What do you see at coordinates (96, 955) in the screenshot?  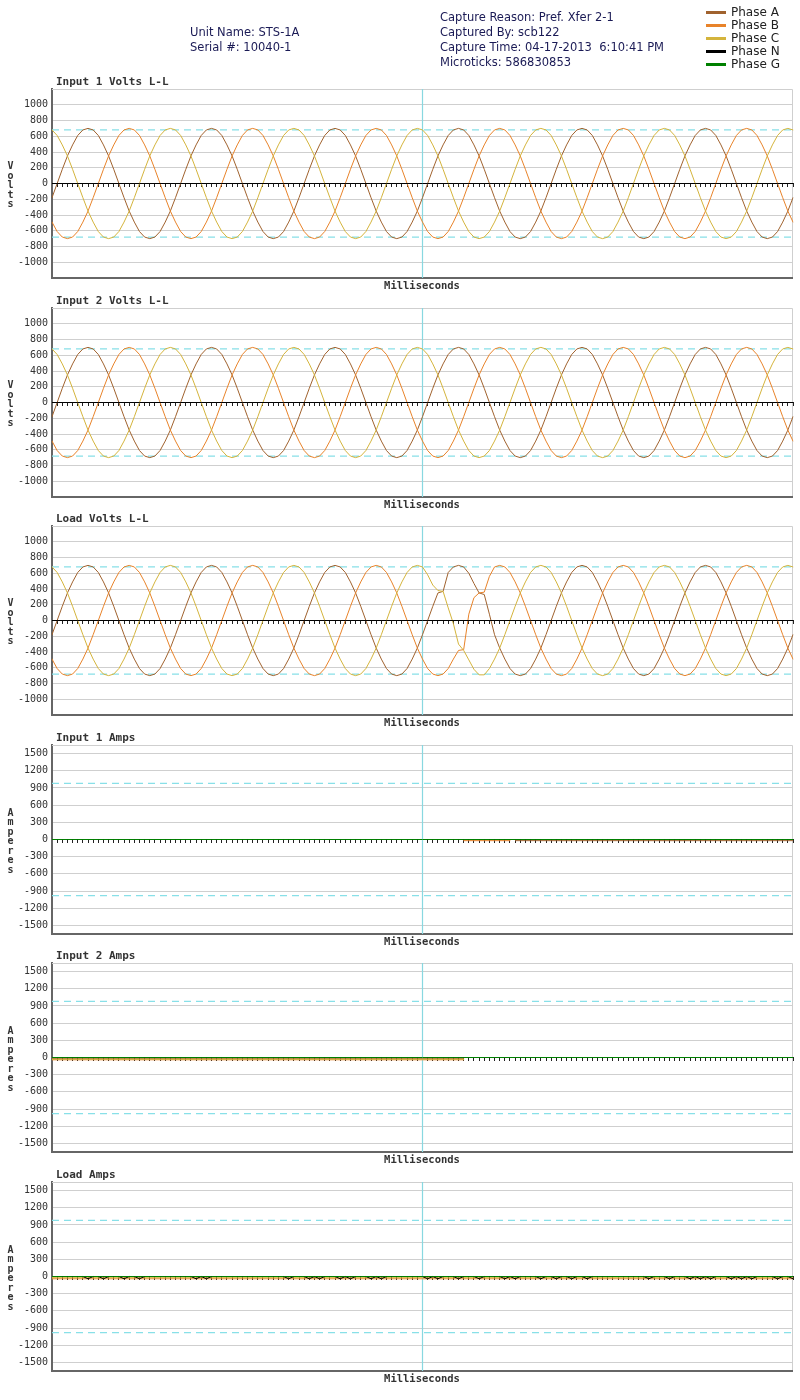 I see `chart-title: Input 2 Amps` at bounding box center [96, 955].